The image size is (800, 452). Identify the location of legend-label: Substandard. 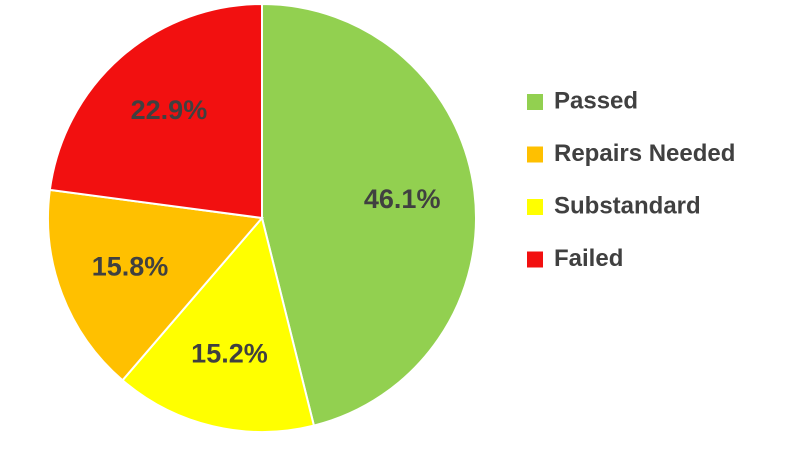
(627, 205).